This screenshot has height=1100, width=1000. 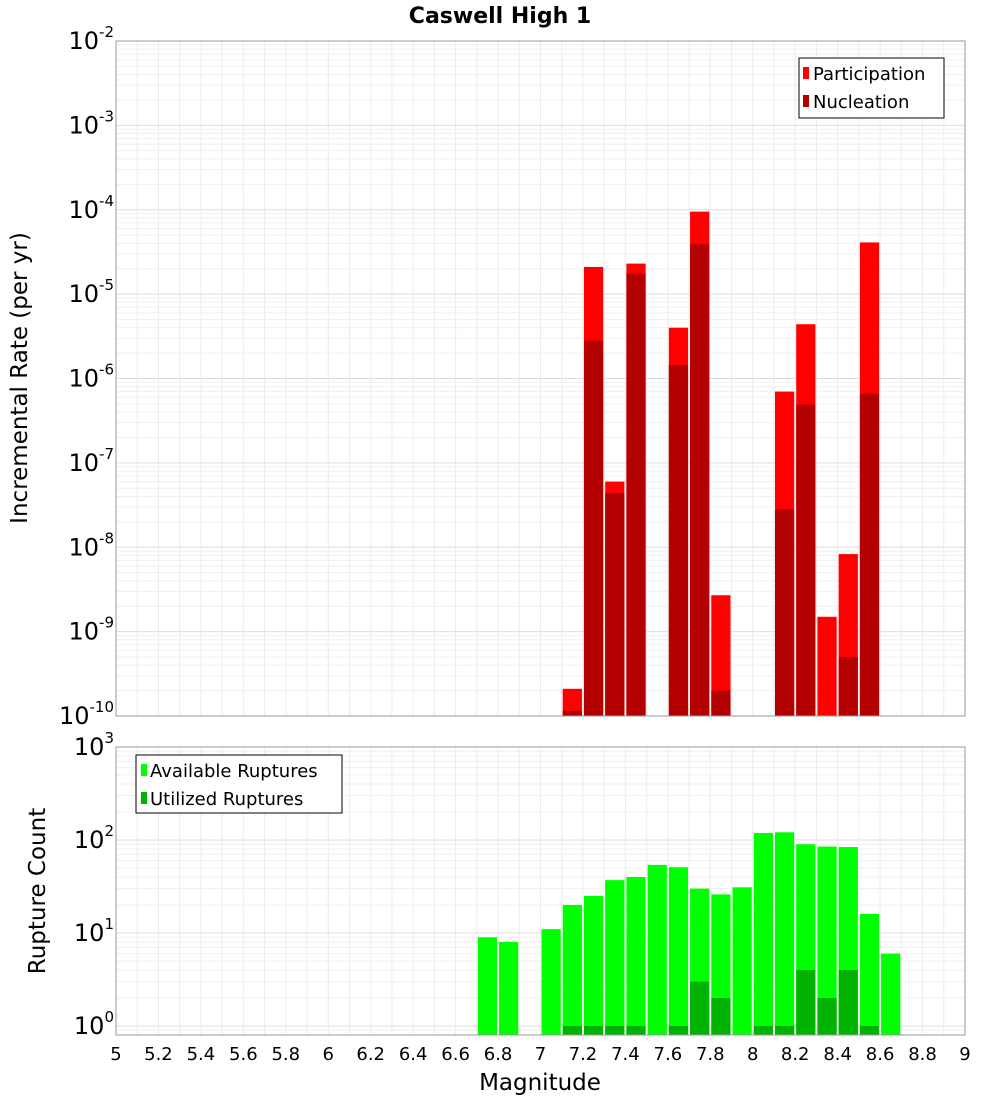 What do you see at coordinates (86, 714) in the screenshot?
I see `top-y-tick-label: 10⁻¹⁰` at bounding box center [86, 714].